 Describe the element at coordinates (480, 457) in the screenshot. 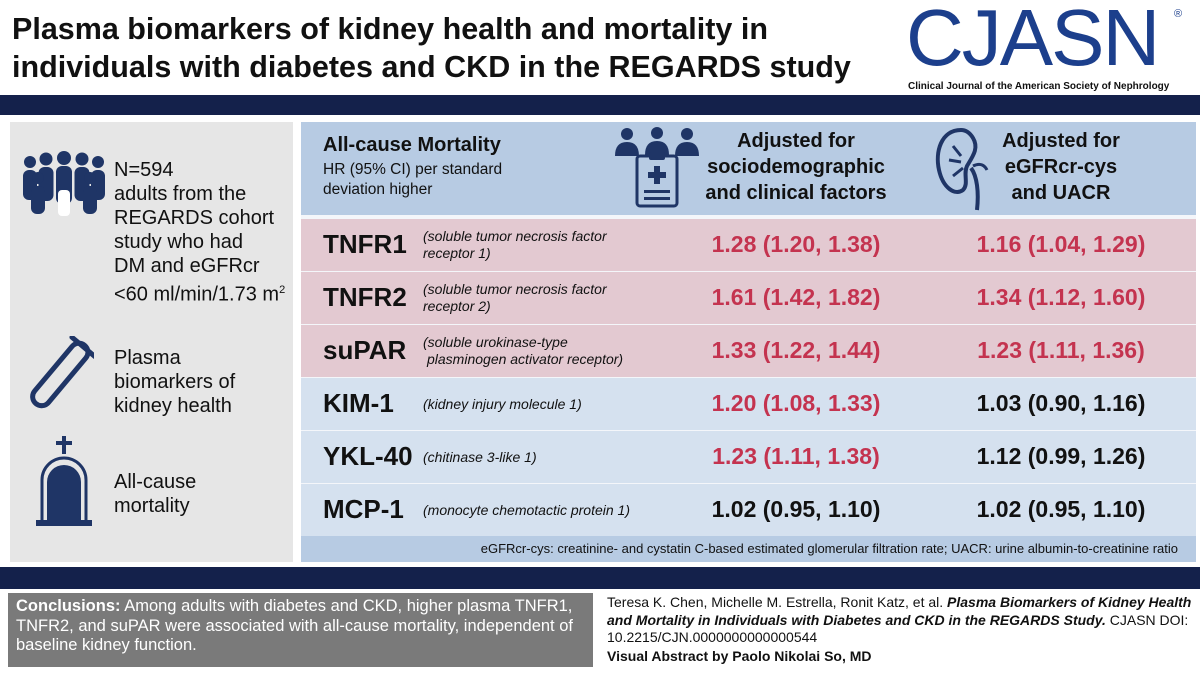

I see `biomarker-description: (chitinase 3-like 1)` at that location.